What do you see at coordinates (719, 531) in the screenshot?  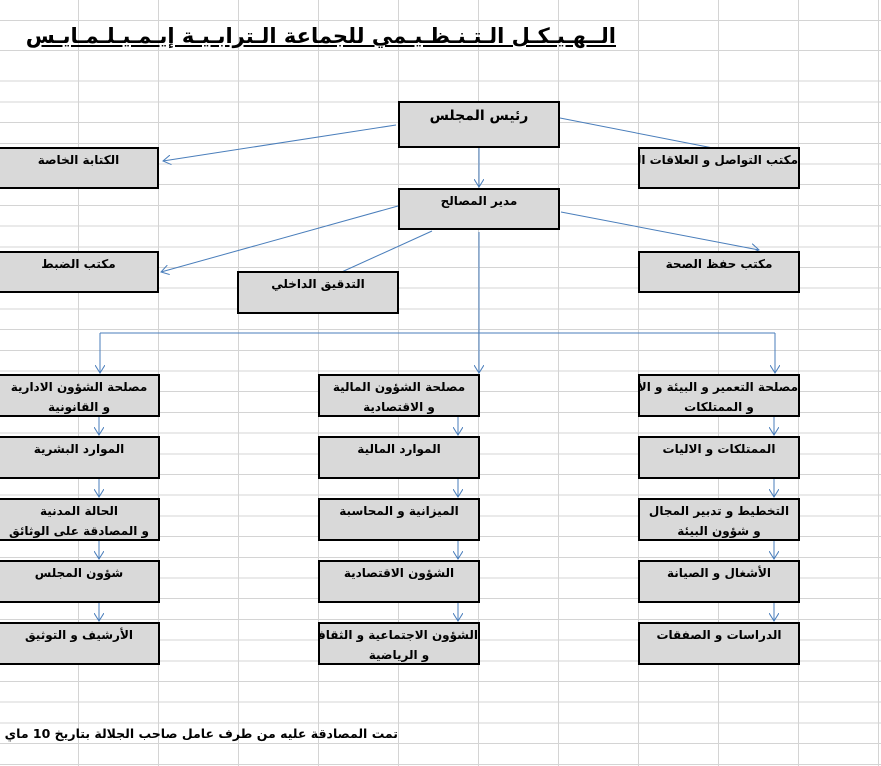 I see `box-label: و شؤون البيئة` at bounding box center [719, 531].